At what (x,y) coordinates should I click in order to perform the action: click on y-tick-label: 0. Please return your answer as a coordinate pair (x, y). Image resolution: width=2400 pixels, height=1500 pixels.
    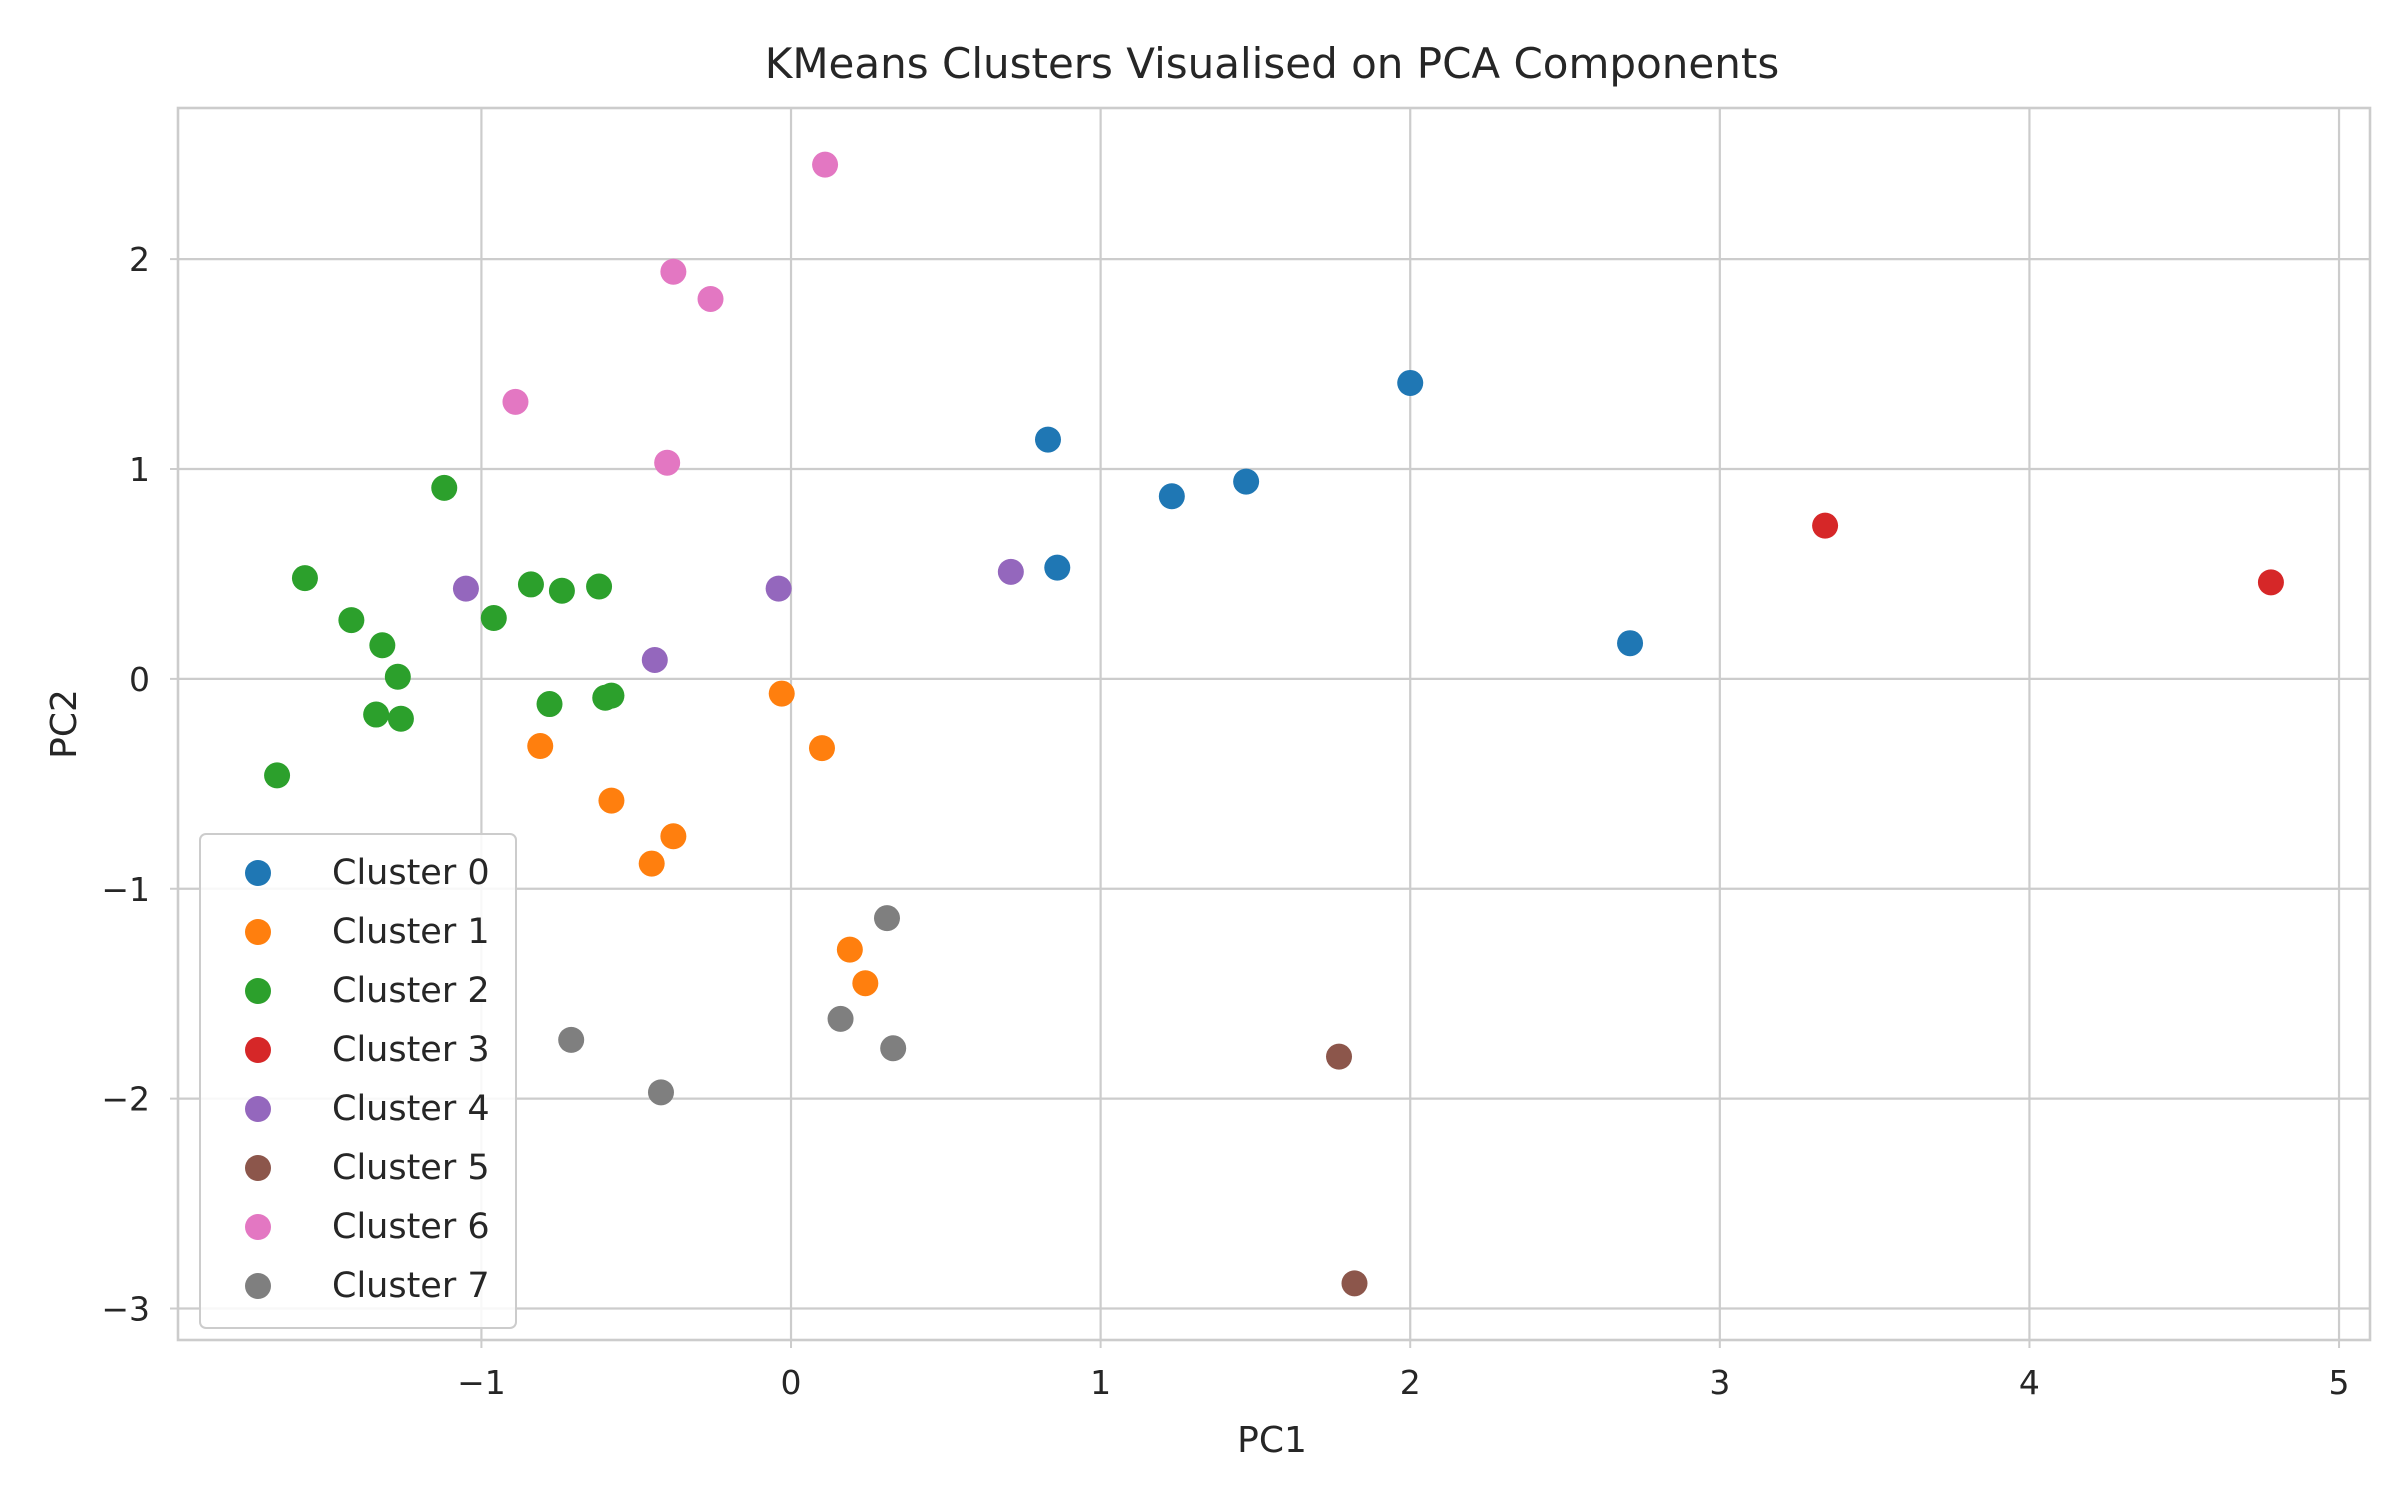
    Looking at the image, I should click on (139, 679).